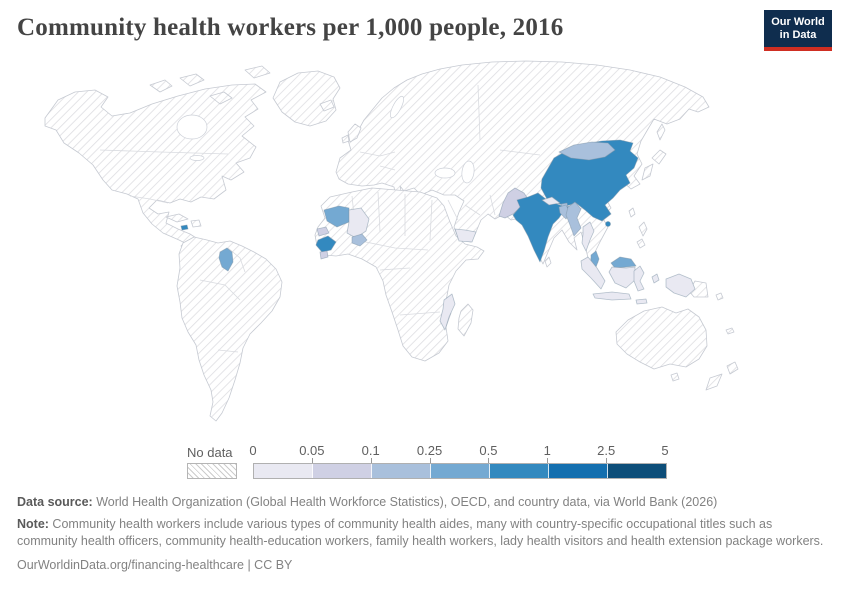 This screenshot has width=850, height=600. What do you see at coordinates (732, 368) in the screenshot?
I see `island-nz-north` at bounding box center [732, 368].